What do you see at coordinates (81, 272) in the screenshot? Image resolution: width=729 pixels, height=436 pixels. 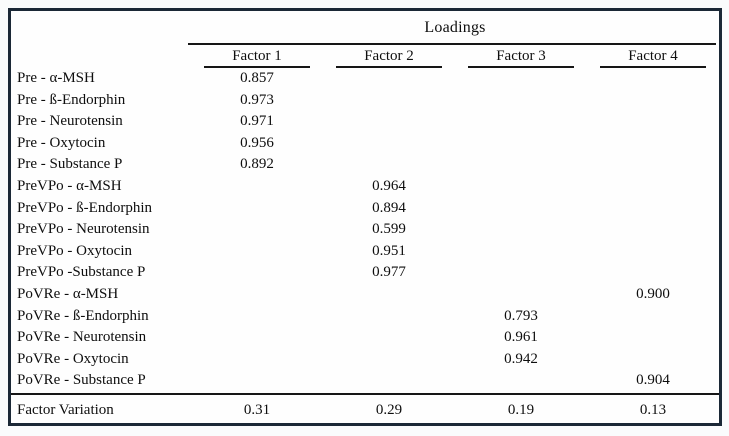 I see `row-label: PreVPo -Substance P` at bounding box center [81, 272].